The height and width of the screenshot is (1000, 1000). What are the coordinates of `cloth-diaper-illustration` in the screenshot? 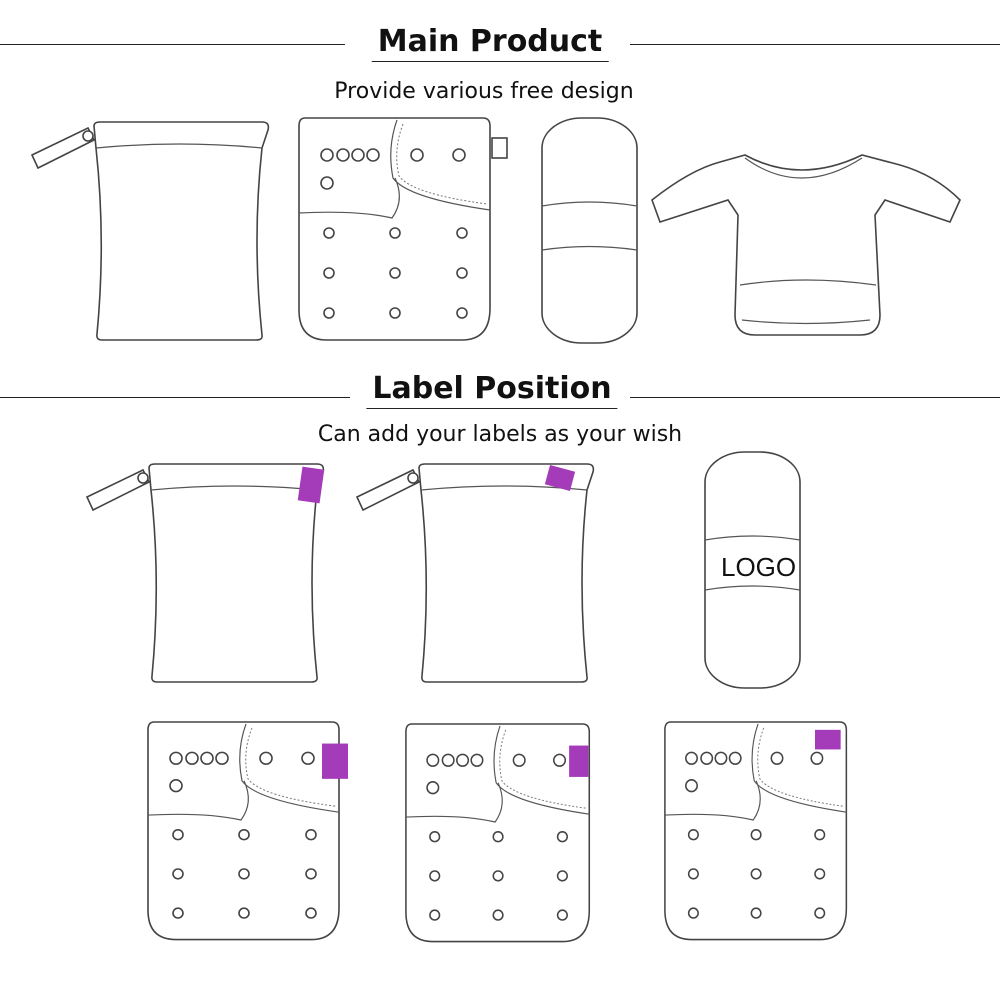 It's located at (403, 229).